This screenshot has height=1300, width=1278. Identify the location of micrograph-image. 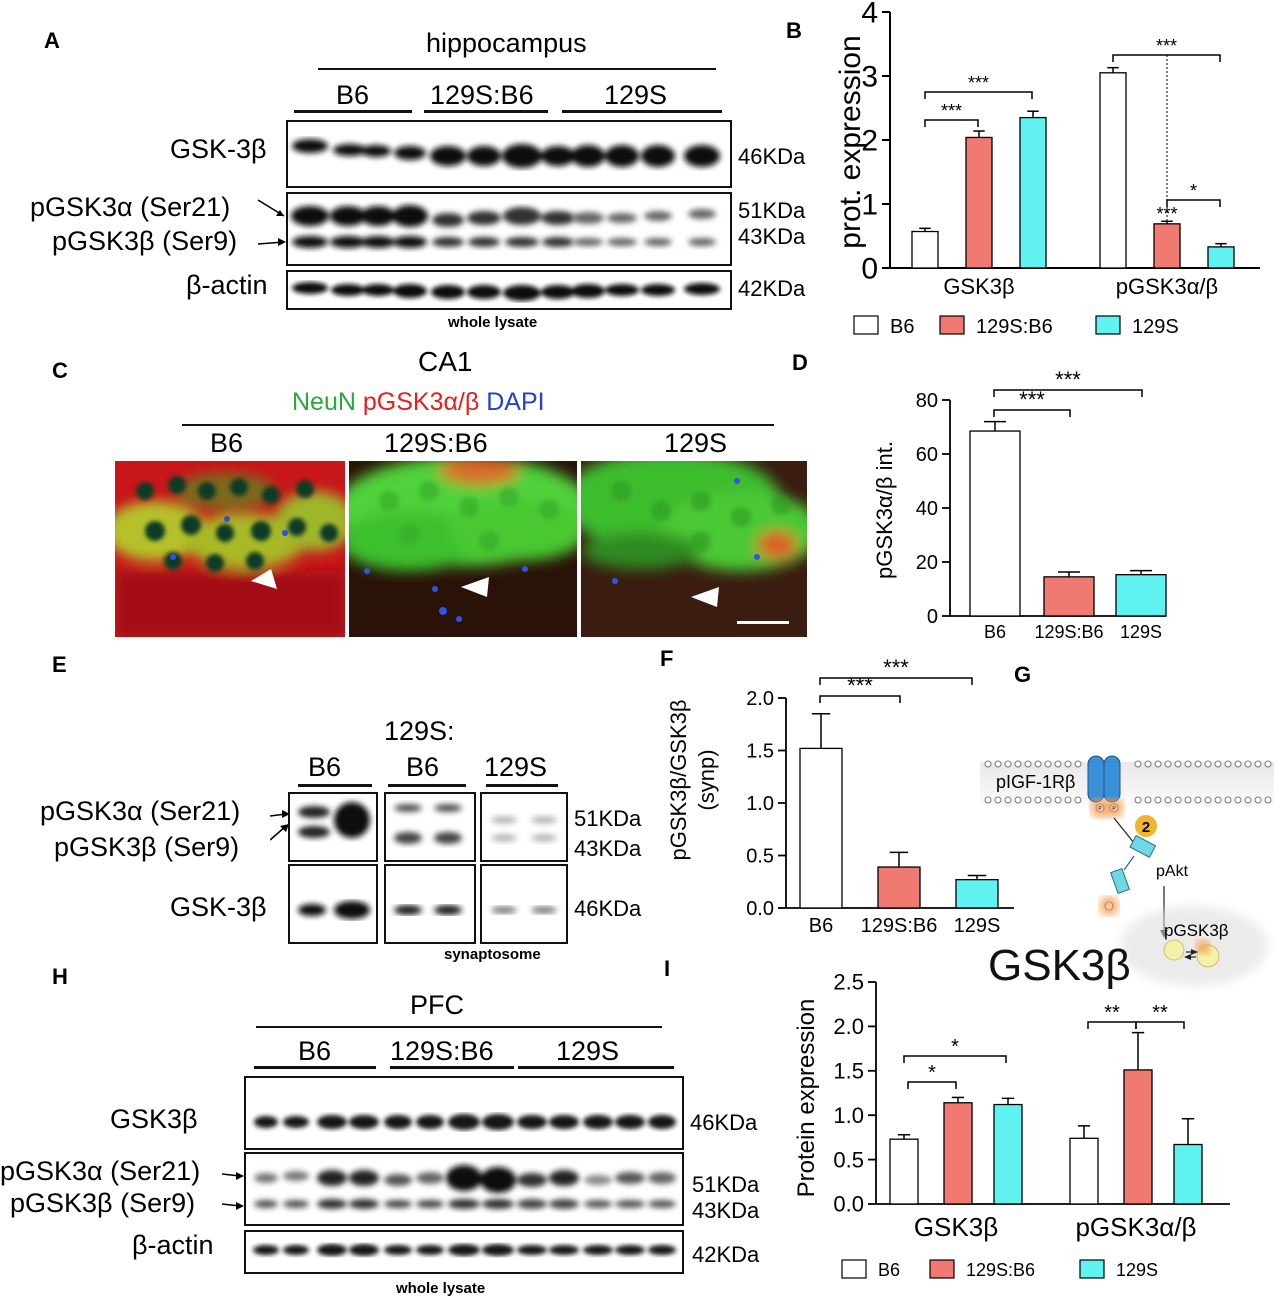
(230, 549).